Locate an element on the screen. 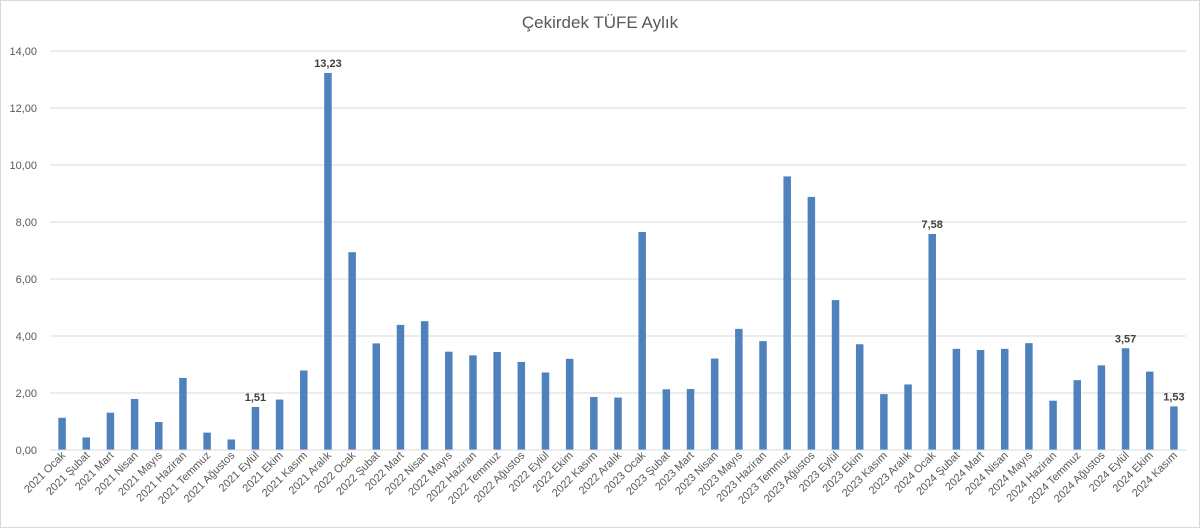  y-tick-label: 4,00 is located at coordinates (26, 337).